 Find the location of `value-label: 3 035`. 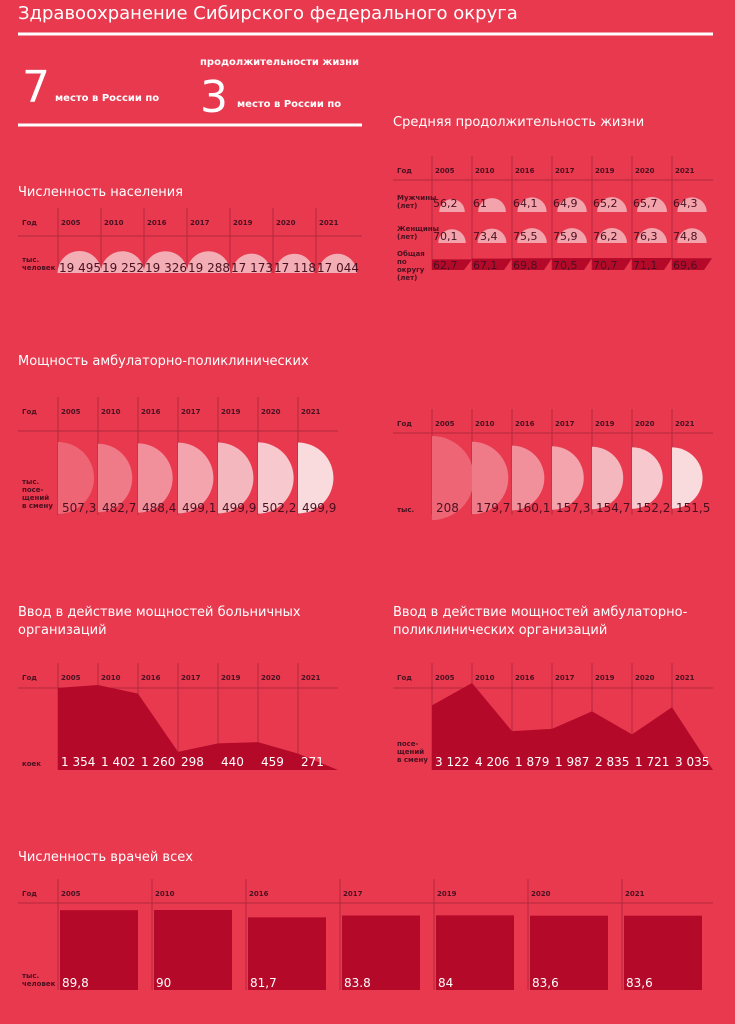

value-label: 3 035 is located at coordinates (692, 762).